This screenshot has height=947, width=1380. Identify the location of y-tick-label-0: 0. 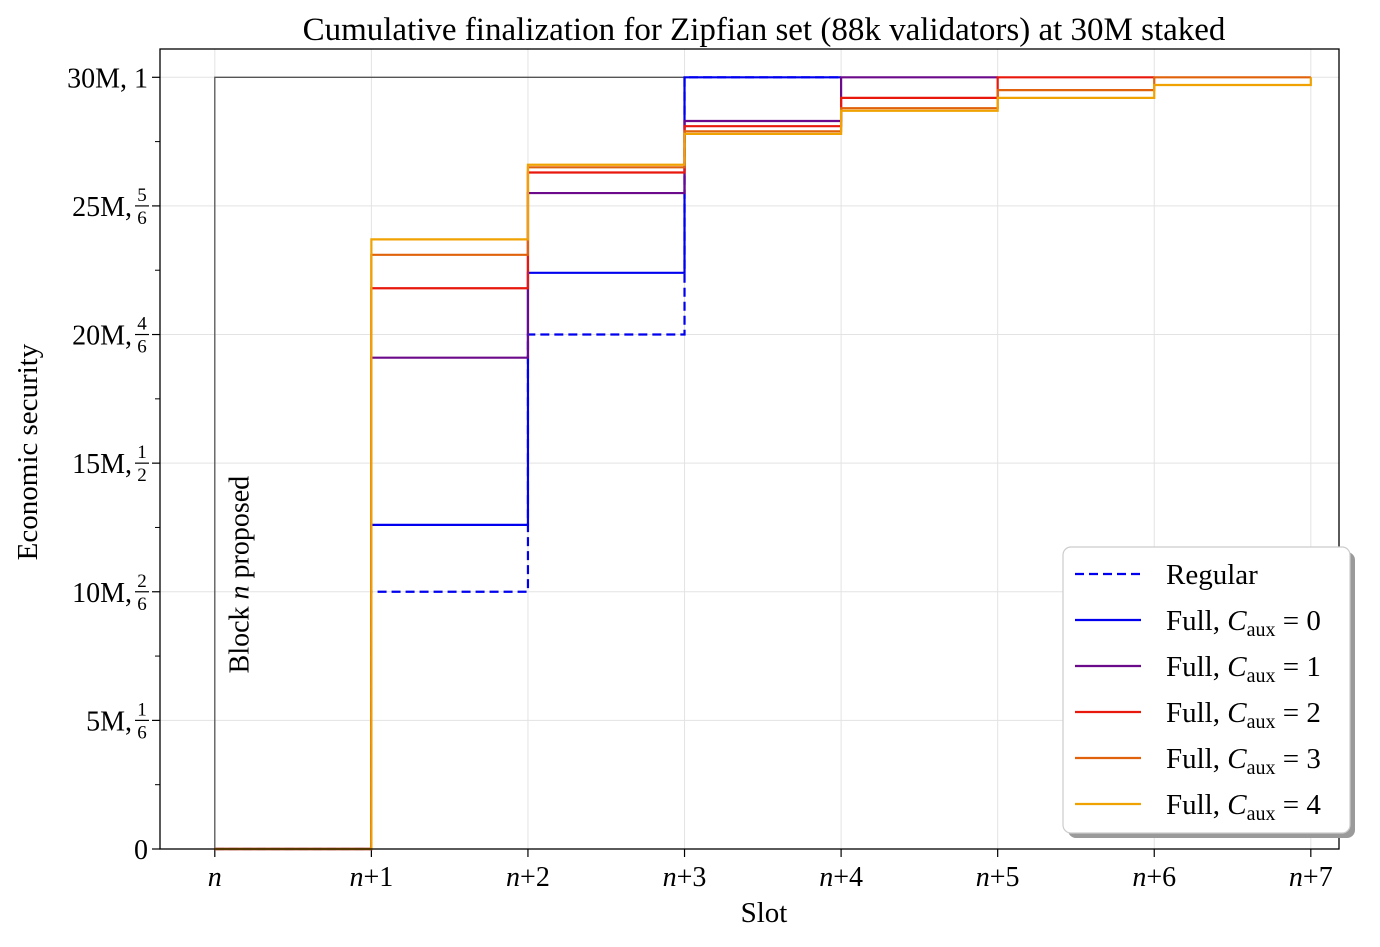
(141, 850).